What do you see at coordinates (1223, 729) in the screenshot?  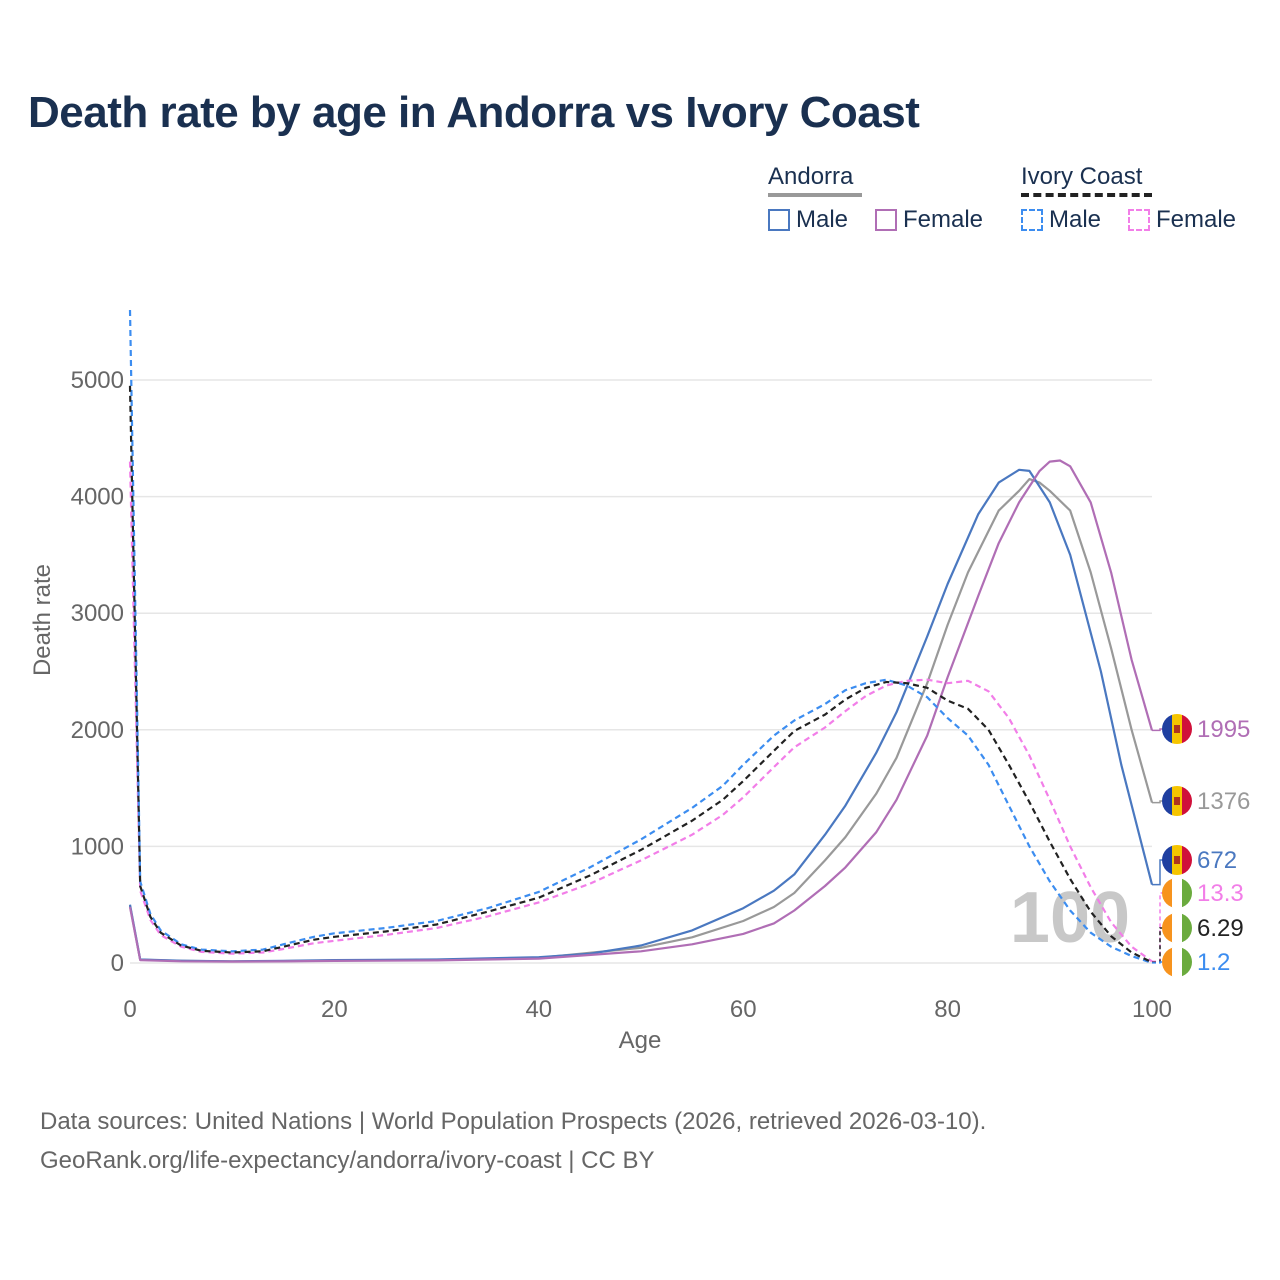 I see `end-label-andorra-female: 1995` at bounding box center [1223, 729].